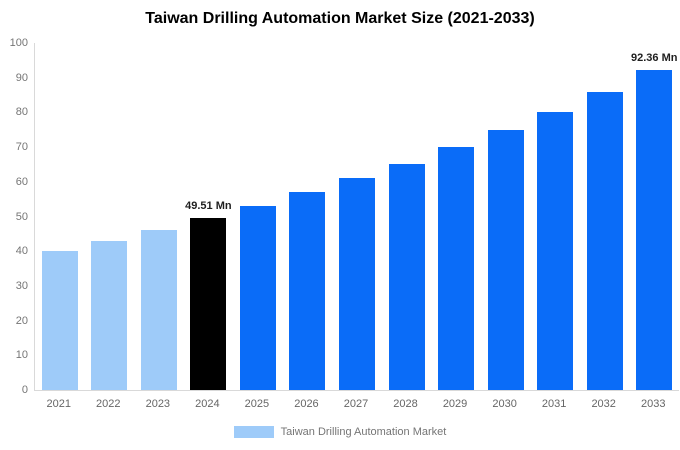  Describe the element at coordinates (456, 268) in the screenshot. I see `bar-2029` at that location.